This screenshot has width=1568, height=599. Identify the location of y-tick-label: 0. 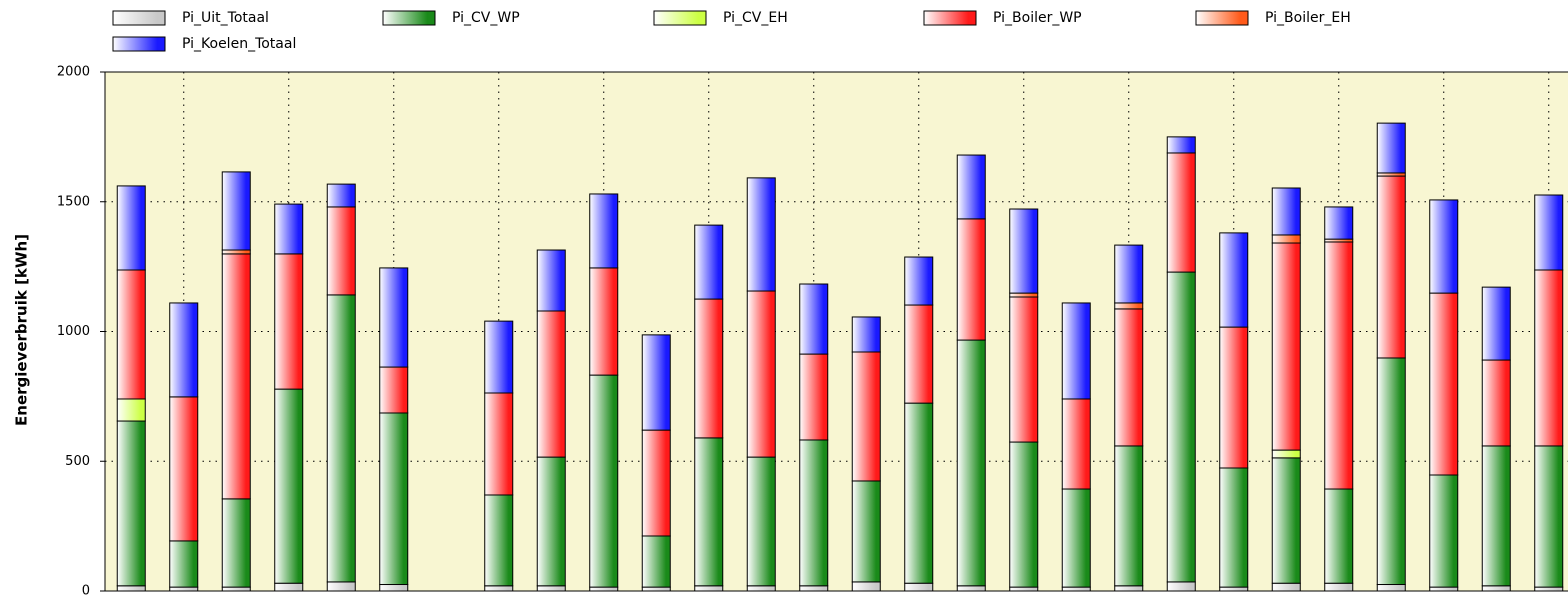
(86, 591).